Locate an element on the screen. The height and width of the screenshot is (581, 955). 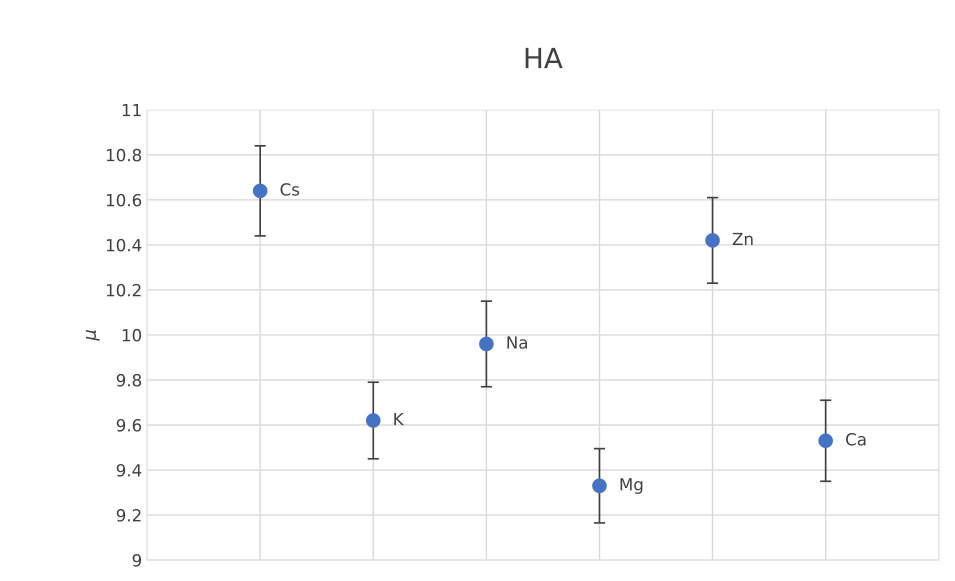
y-tick-label: 9.8 is located at coordinates (129, 380).